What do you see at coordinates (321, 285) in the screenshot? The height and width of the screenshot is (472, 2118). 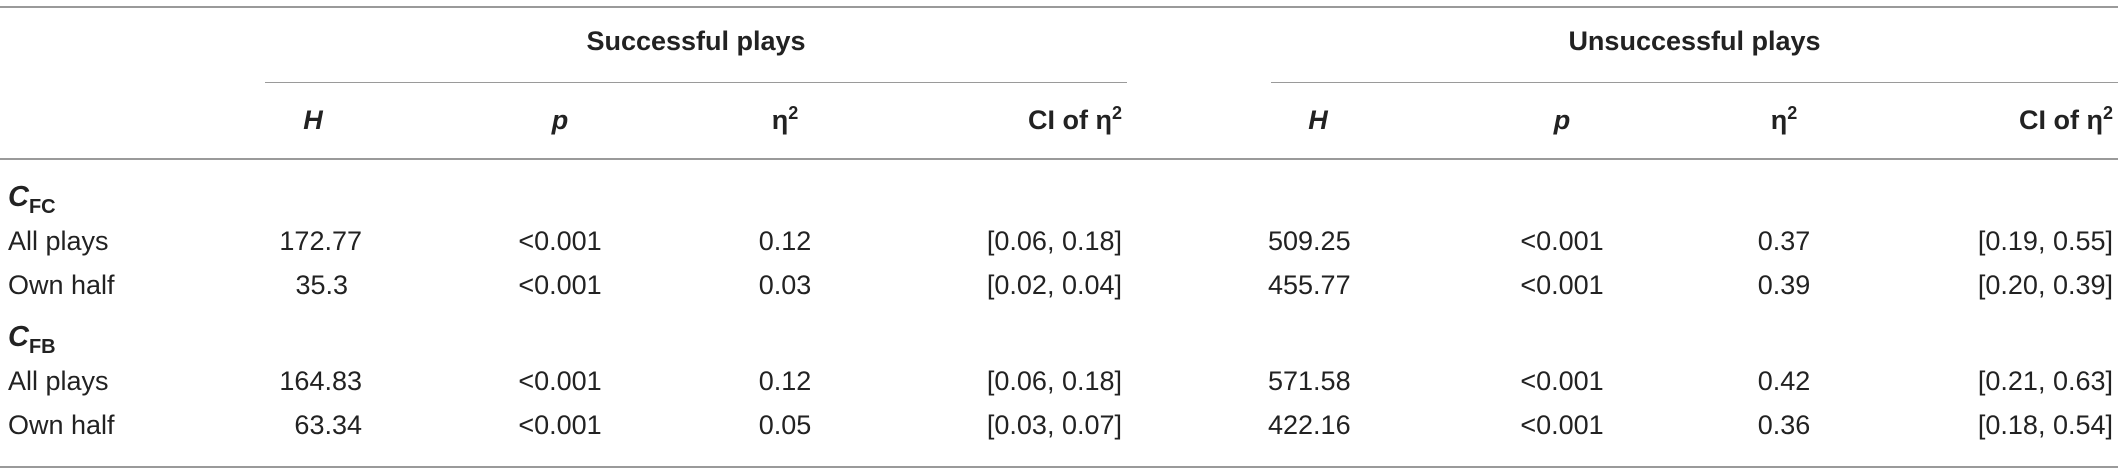 I see `cell-successful-h: 35.3` at bounding box center [321, 285].